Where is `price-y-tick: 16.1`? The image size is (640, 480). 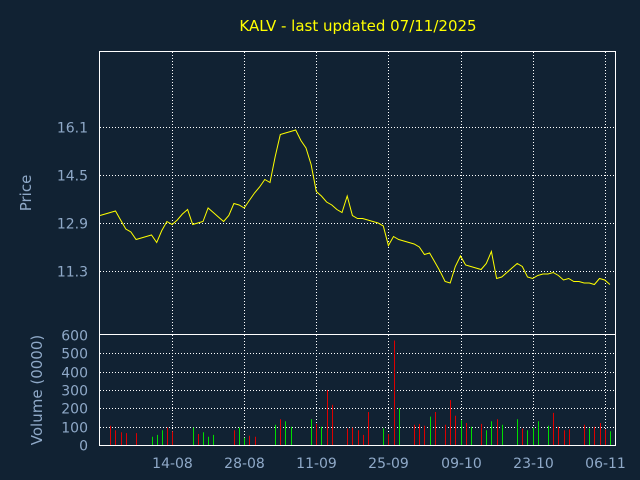 price-y-tick: 16.1 is located at coordinates (72, 129).